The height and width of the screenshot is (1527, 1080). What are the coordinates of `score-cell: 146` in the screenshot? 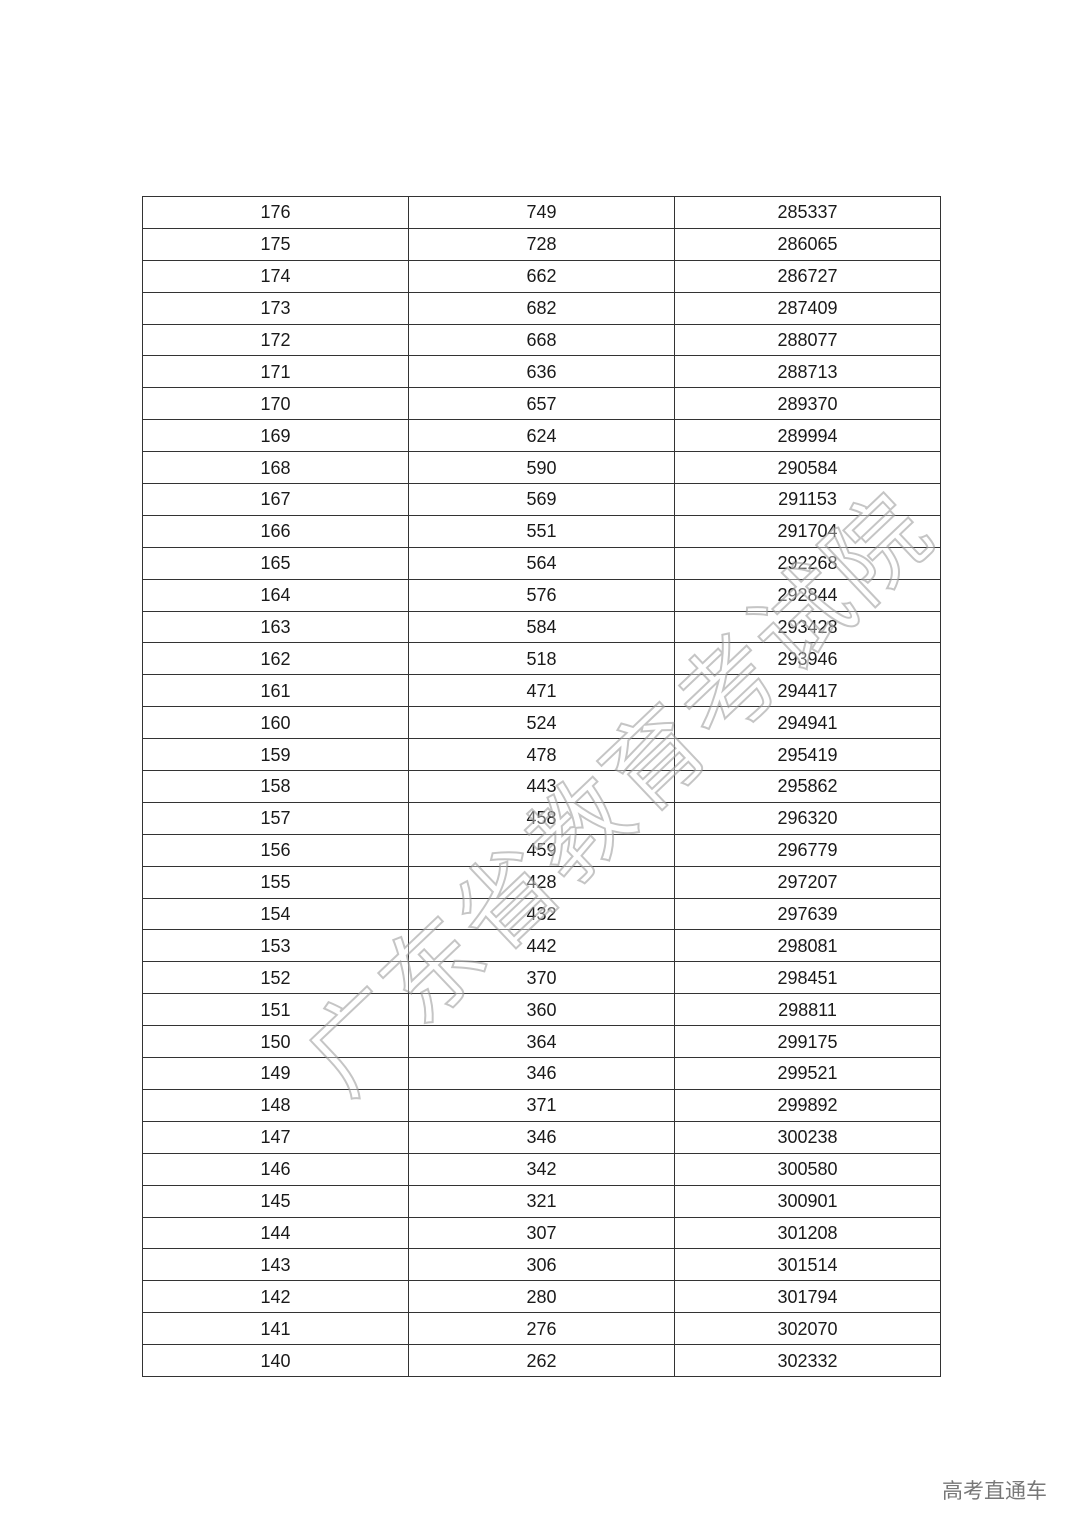 It's located at (275, 1169).